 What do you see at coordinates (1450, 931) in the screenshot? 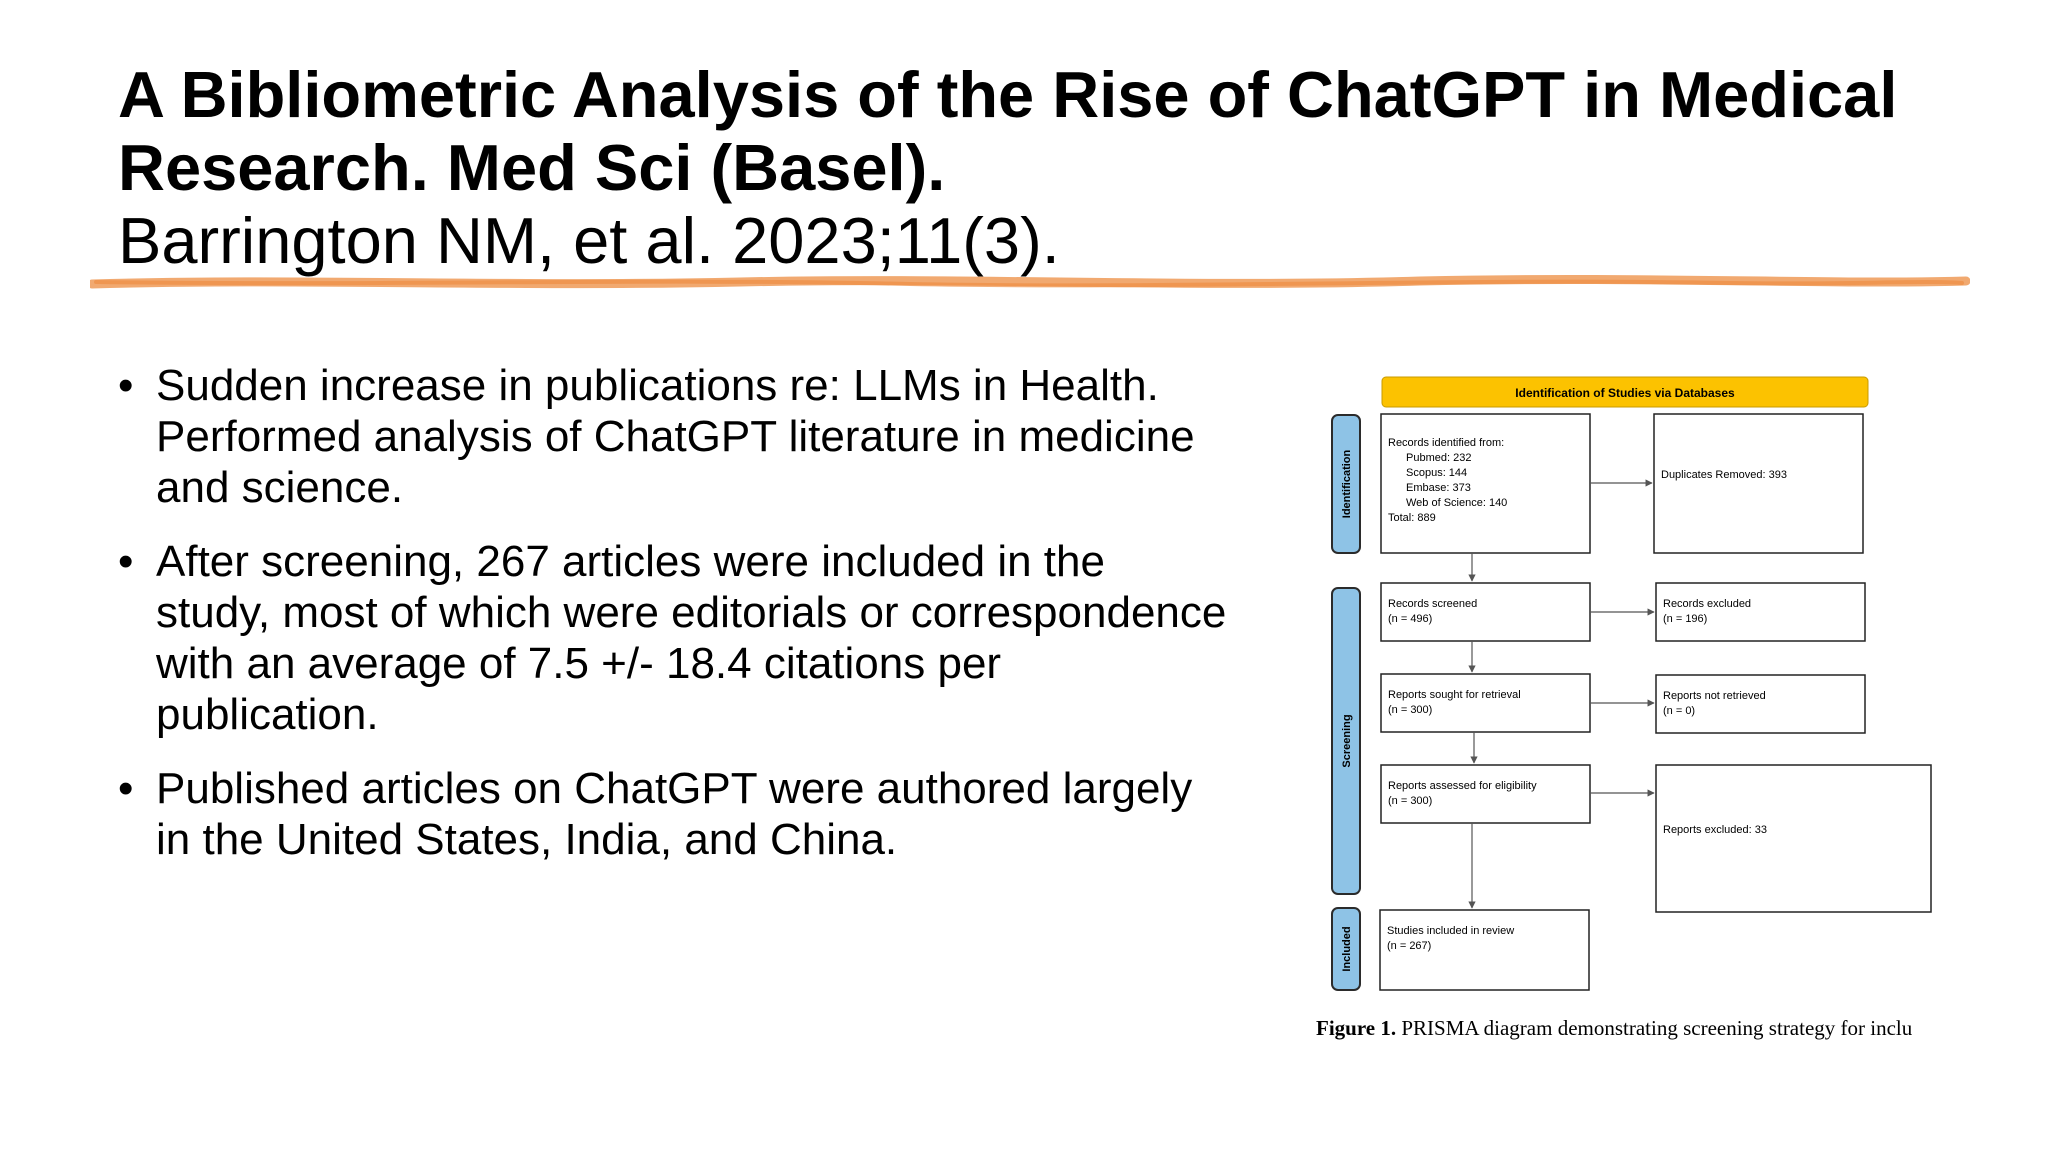
I see `studies-included-label: Studies included in review` at bounding box center [1450, 931].